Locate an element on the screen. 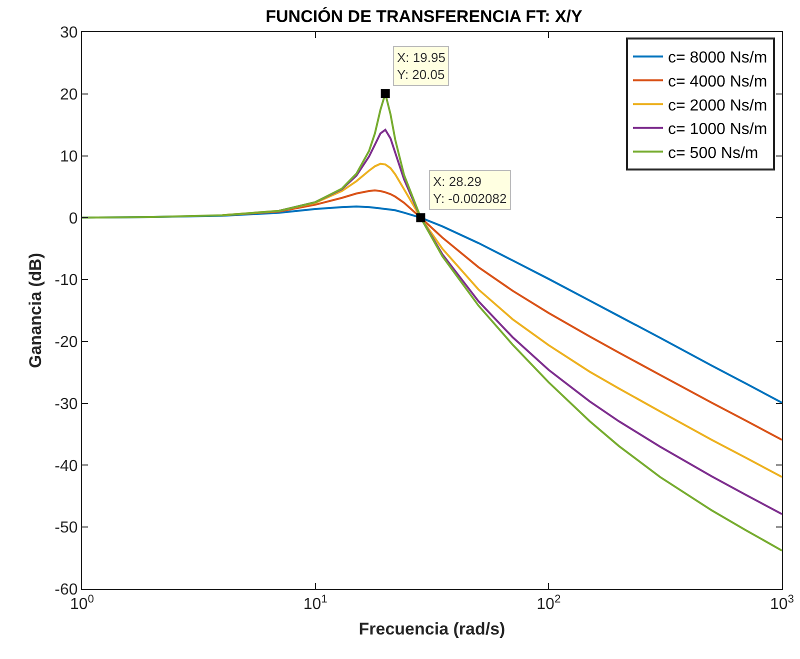 This screenshot has width=800, height=659. legend-label: c= 4000 Ns/m is located at coordinates (718, 82).